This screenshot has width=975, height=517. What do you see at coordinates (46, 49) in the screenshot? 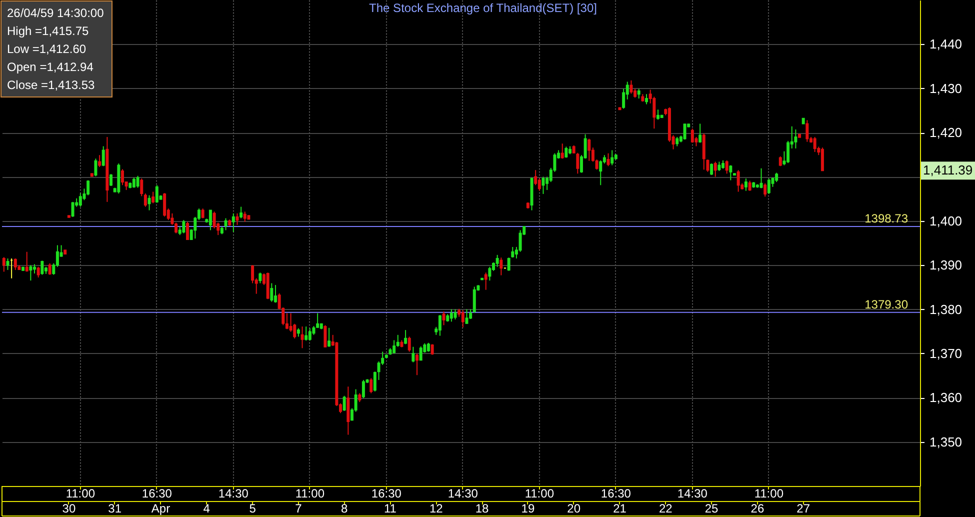
I see `annotation: Low =1,412.60` at bounding box center [46, 49].